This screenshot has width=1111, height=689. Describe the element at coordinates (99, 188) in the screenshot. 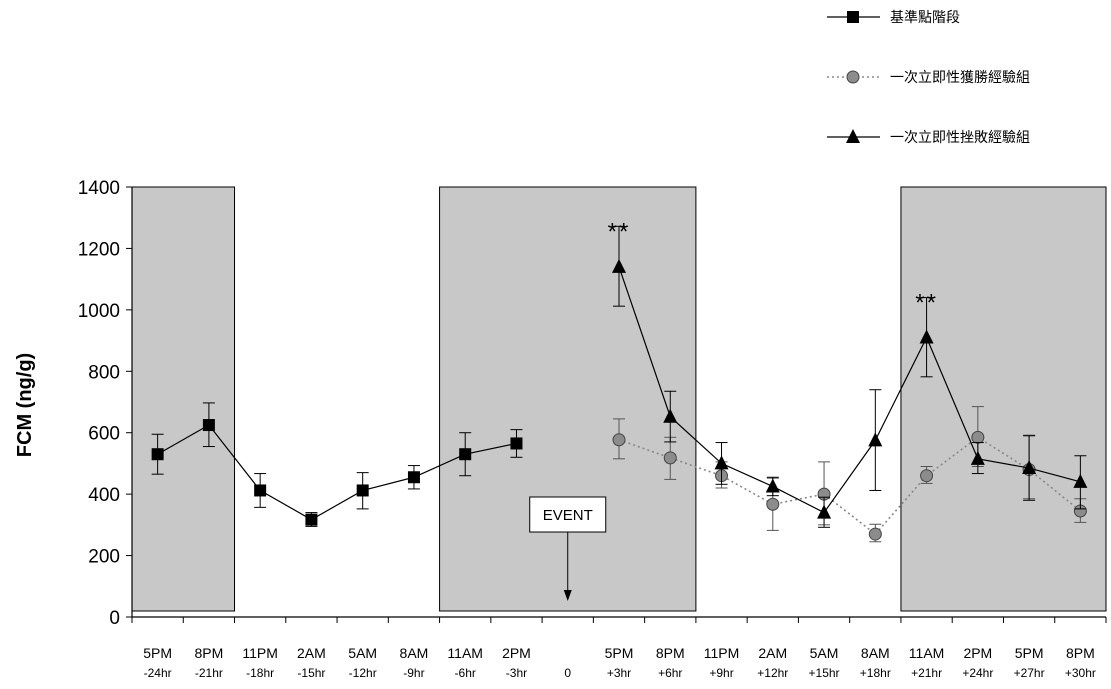

I see `y-tick-label: 1400` at that location.